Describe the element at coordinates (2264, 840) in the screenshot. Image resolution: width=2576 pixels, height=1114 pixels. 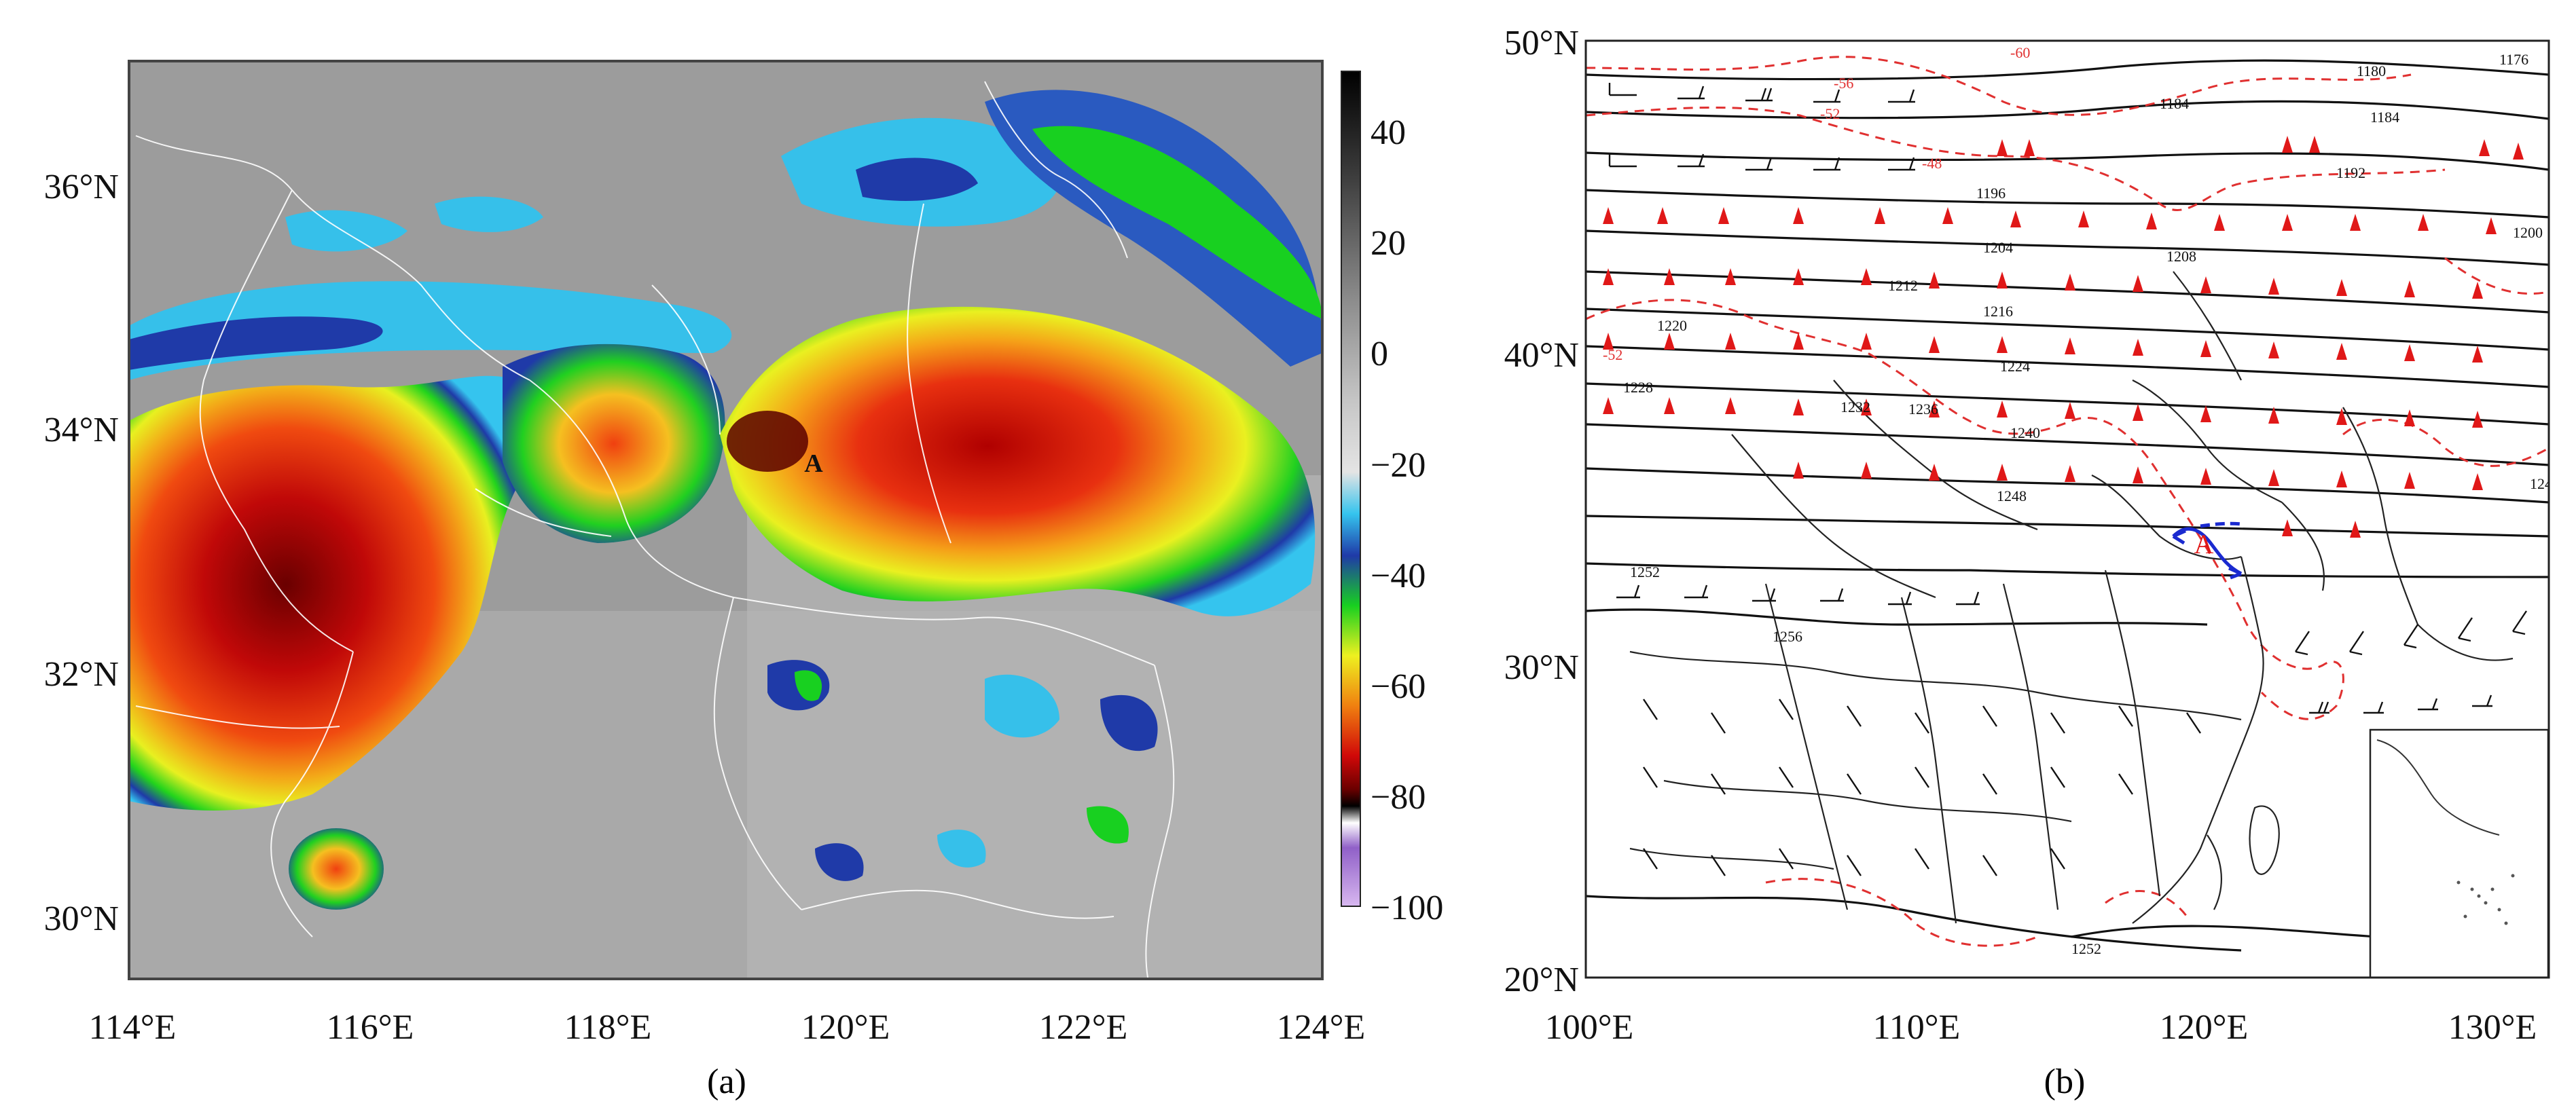
I see `taiwan-outline` at that location.